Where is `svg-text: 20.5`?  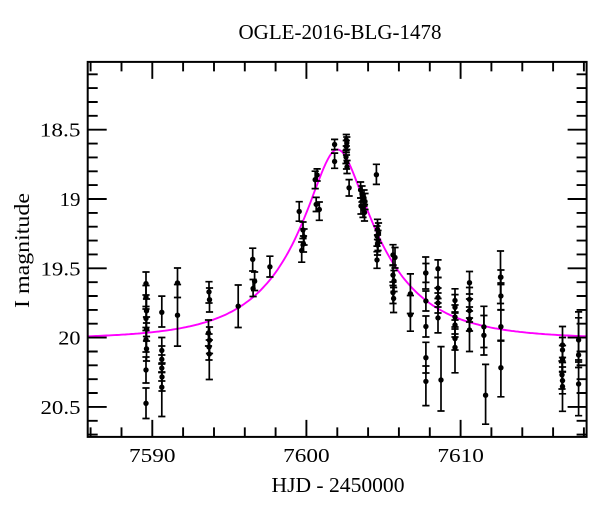
svg-text: 20.5 is located at coordinates (61, 408).